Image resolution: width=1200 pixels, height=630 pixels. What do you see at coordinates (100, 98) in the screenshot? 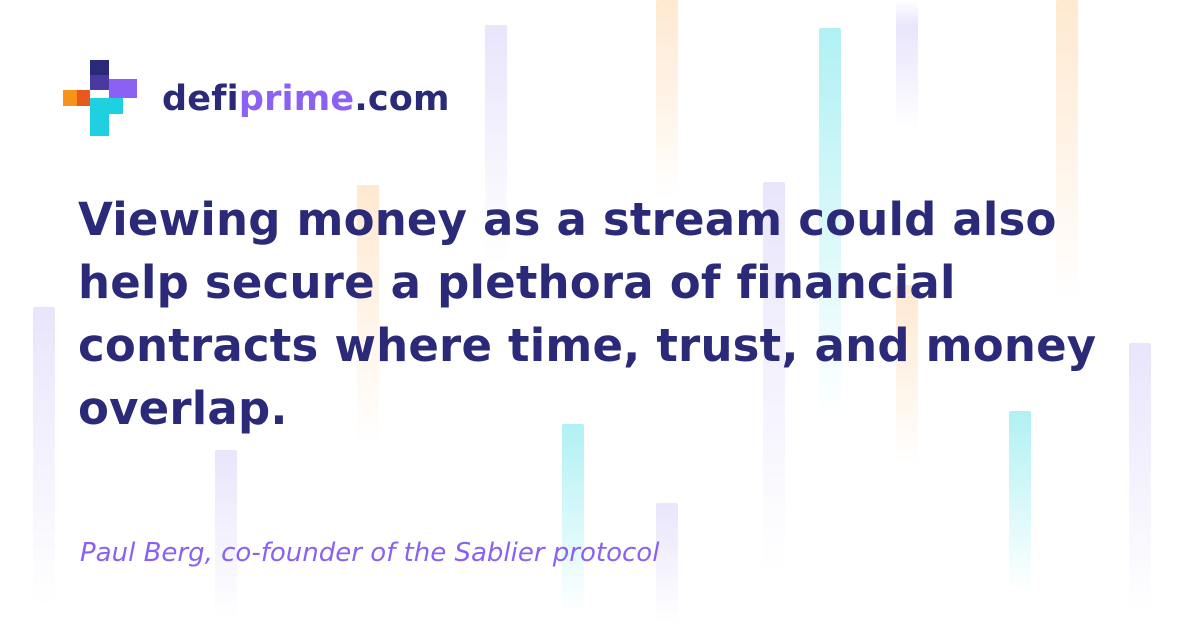
I see `defiprime-cross-logo-icon` at bounding box center [100, 98].